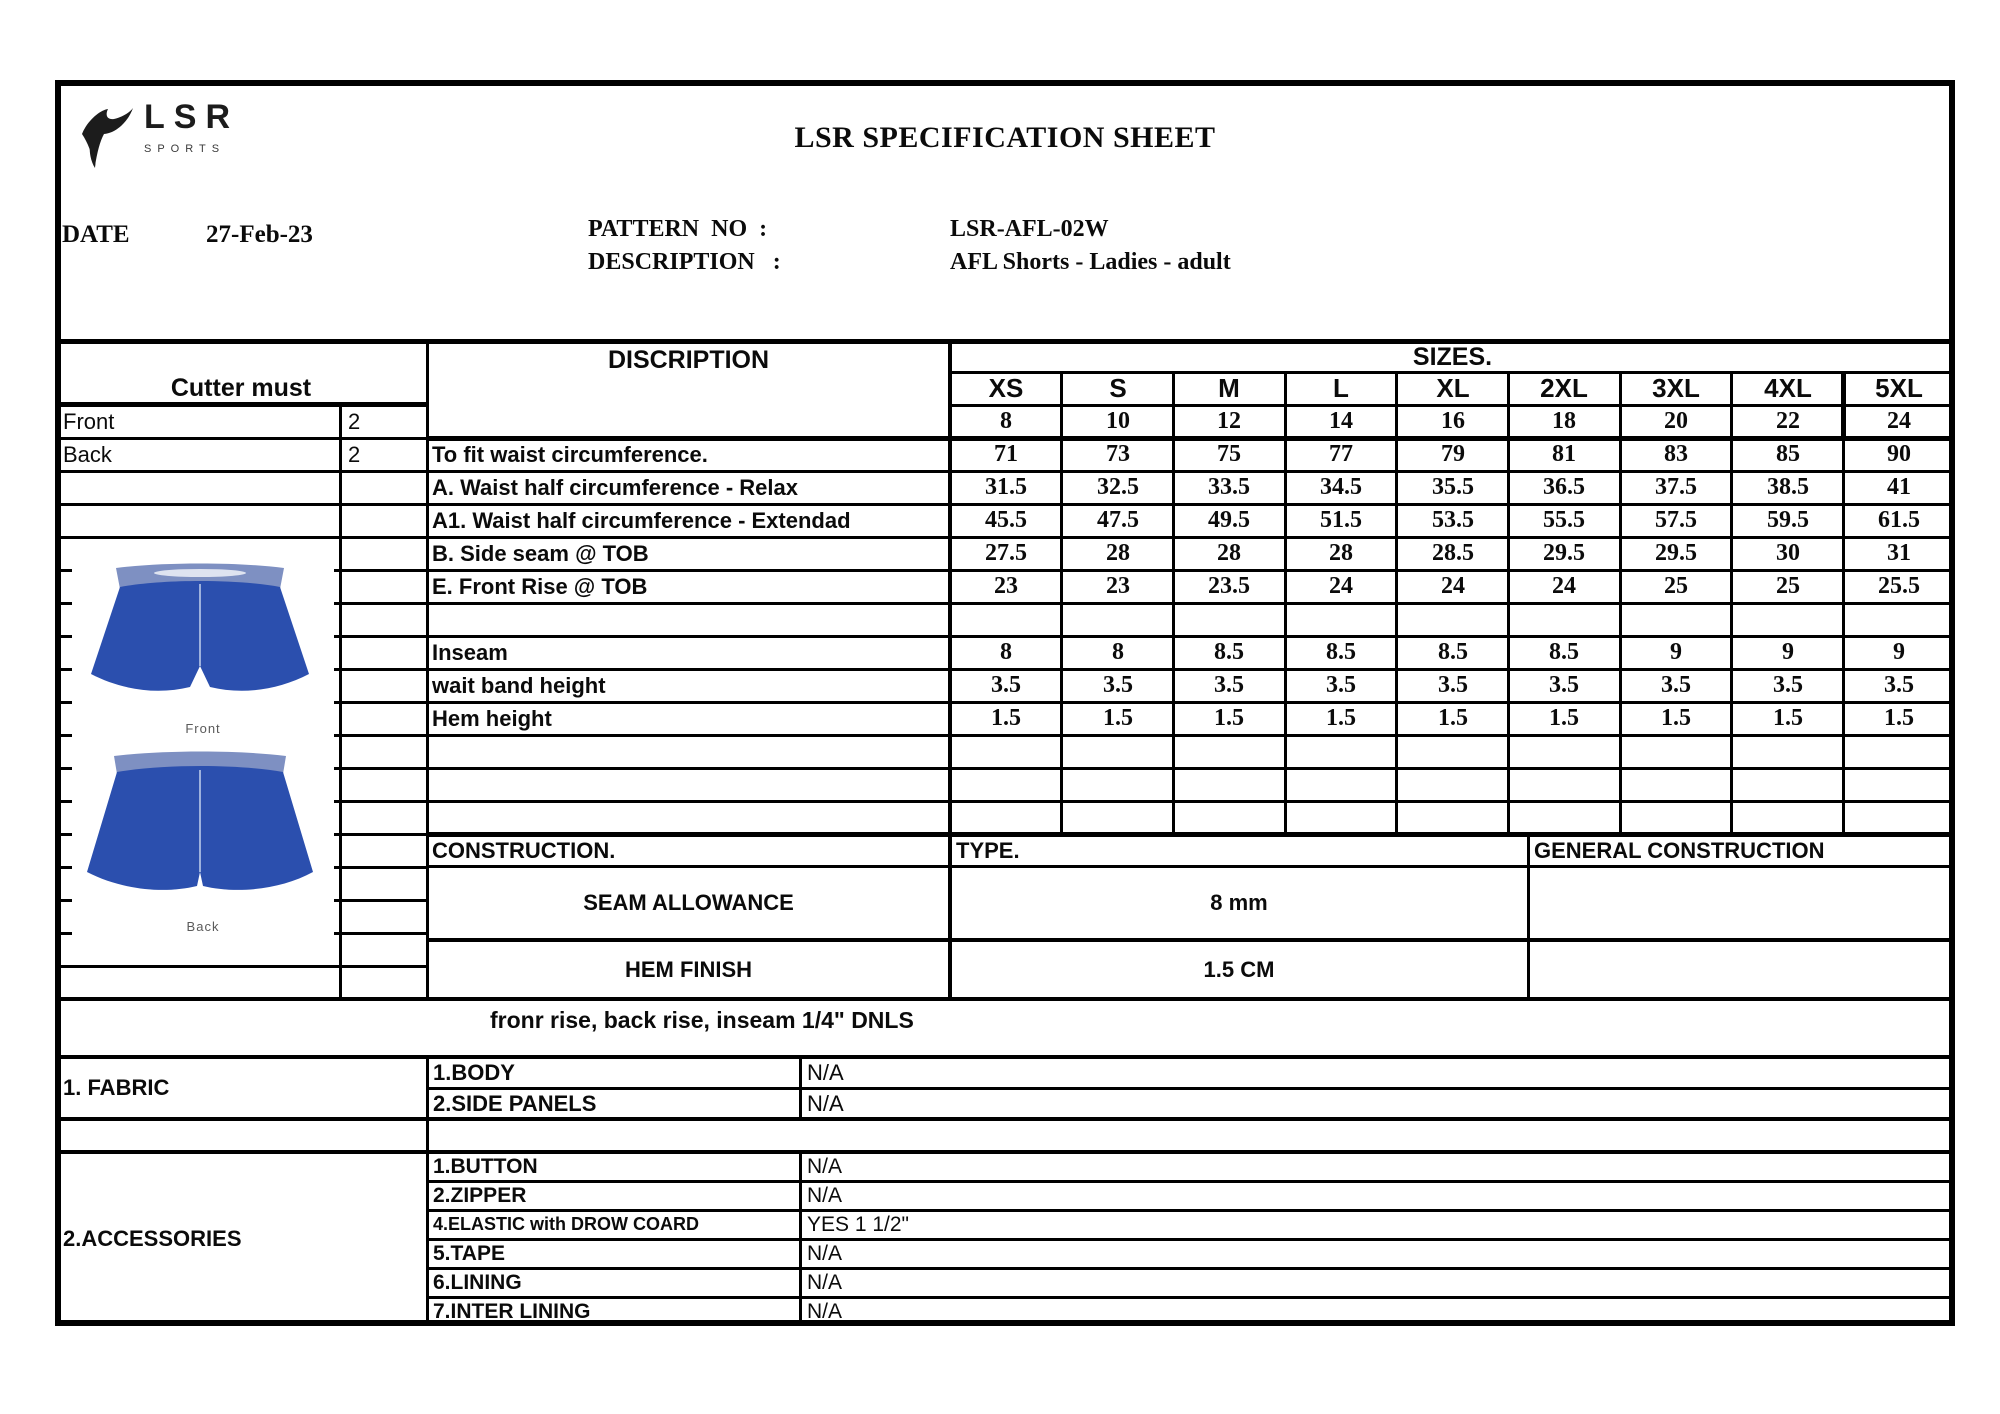 The width and height of the screenshot is (2000, 1414). Describe the element at coordinates (1229, 487) in the screenshot. I see `spec-value-cell: 33.5` at that location.